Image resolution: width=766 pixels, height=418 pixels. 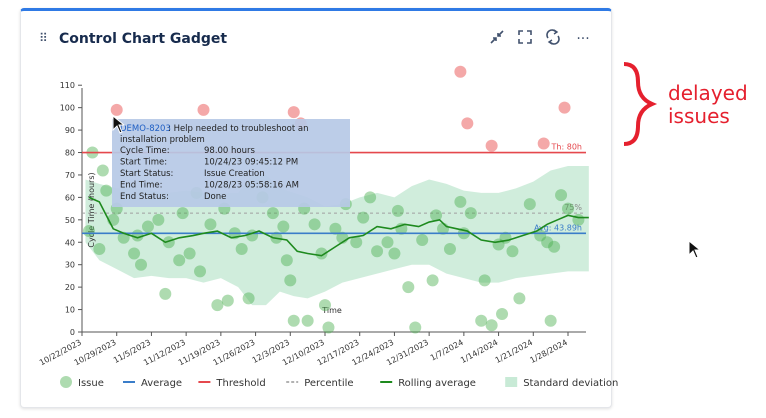 I want to click on minimize-icon, so click(x=497, y=39).